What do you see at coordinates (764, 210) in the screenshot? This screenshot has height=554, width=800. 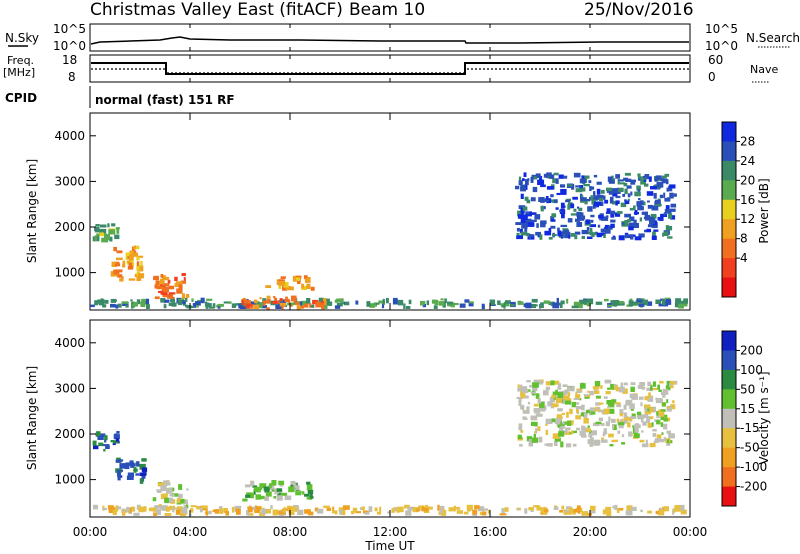 I see `power-colorbar-label: Power [dB]` at bounding box center [764, 210].